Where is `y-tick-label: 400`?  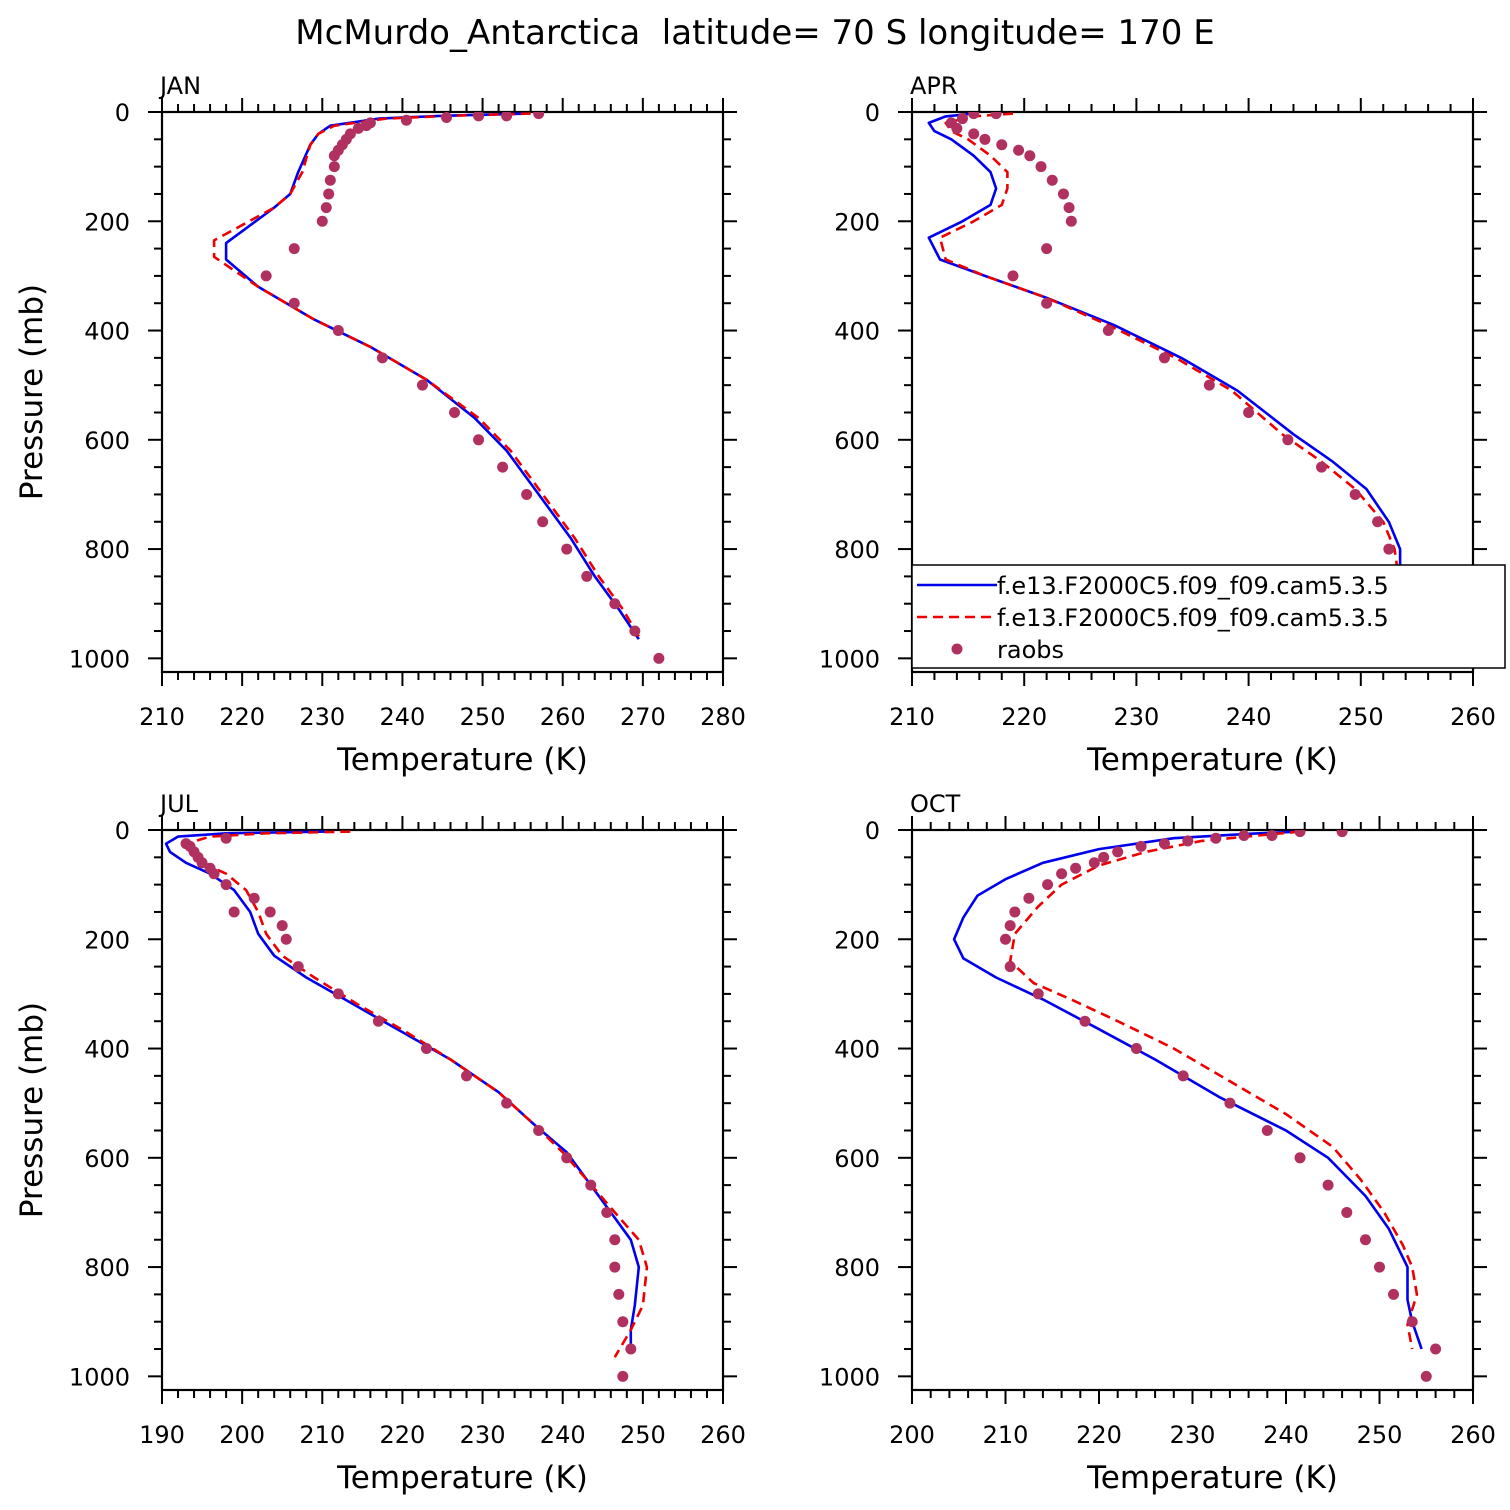
y-tick-label: 400 is located at coordinates (857, 332).